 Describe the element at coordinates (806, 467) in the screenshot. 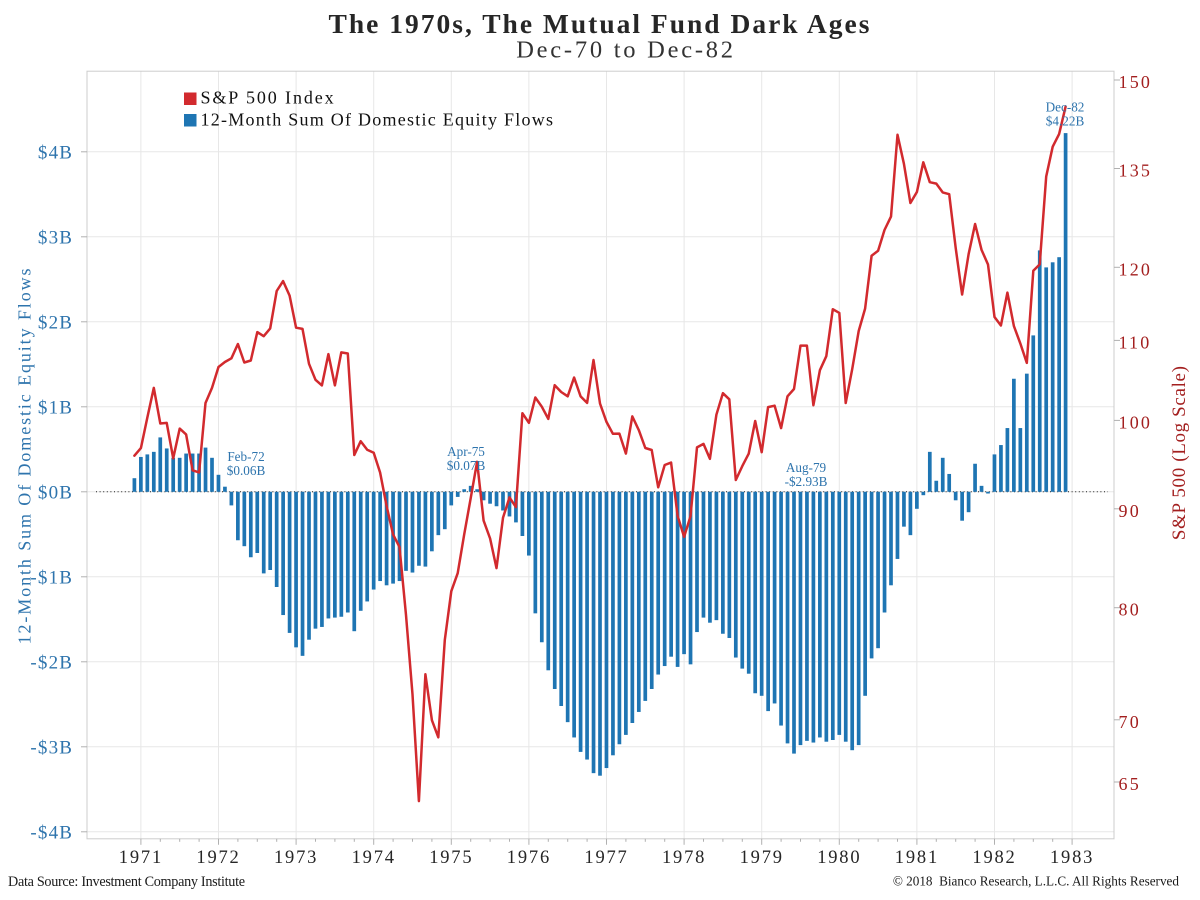

I see `svg-text: Aug-79` at that location.